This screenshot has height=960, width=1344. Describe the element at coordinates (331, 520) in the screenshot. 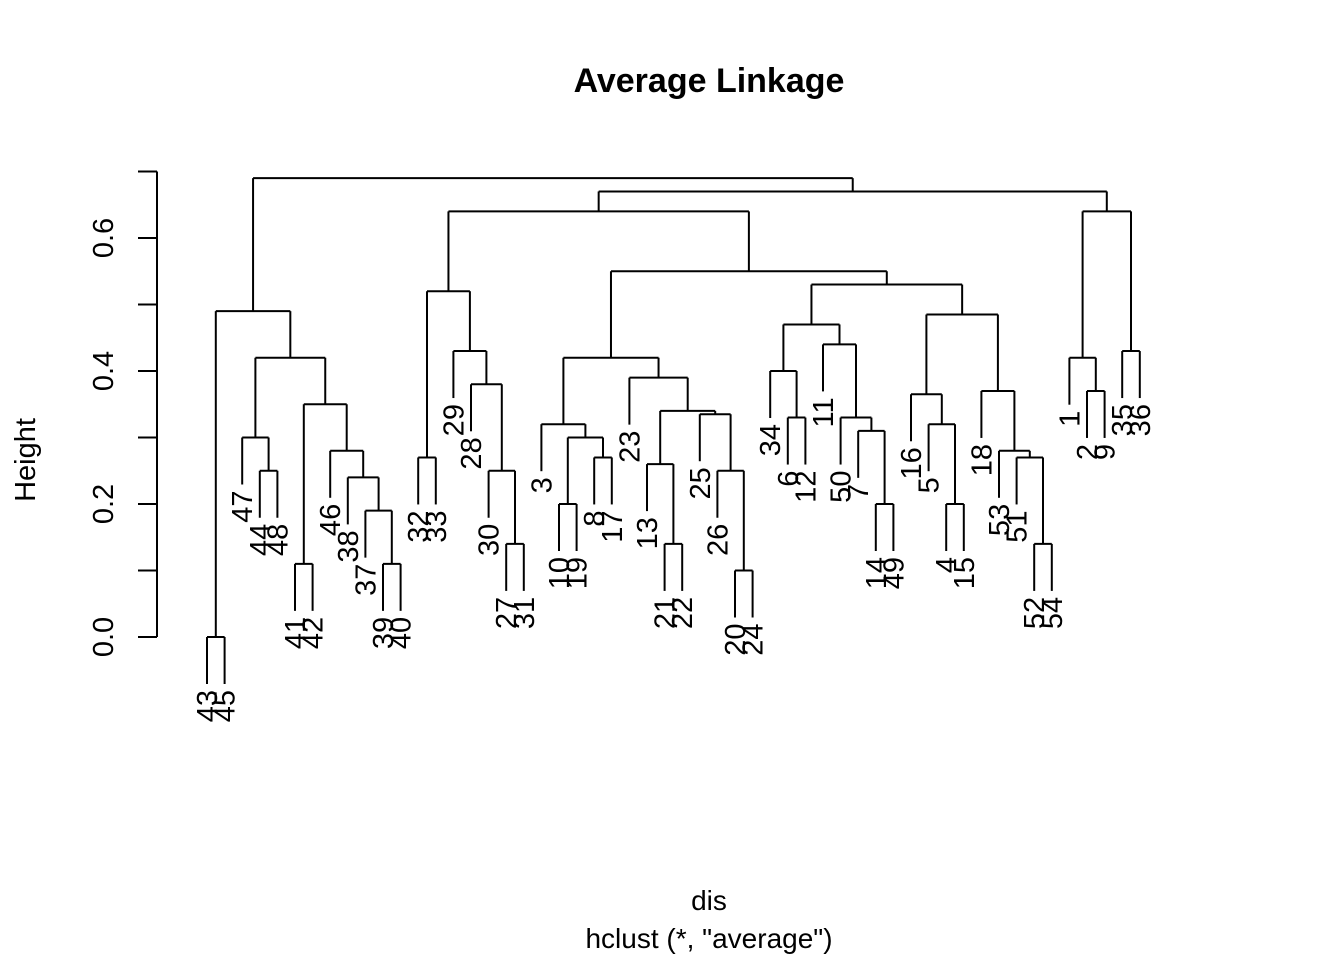

I see `leaf-label: 46` at that location.